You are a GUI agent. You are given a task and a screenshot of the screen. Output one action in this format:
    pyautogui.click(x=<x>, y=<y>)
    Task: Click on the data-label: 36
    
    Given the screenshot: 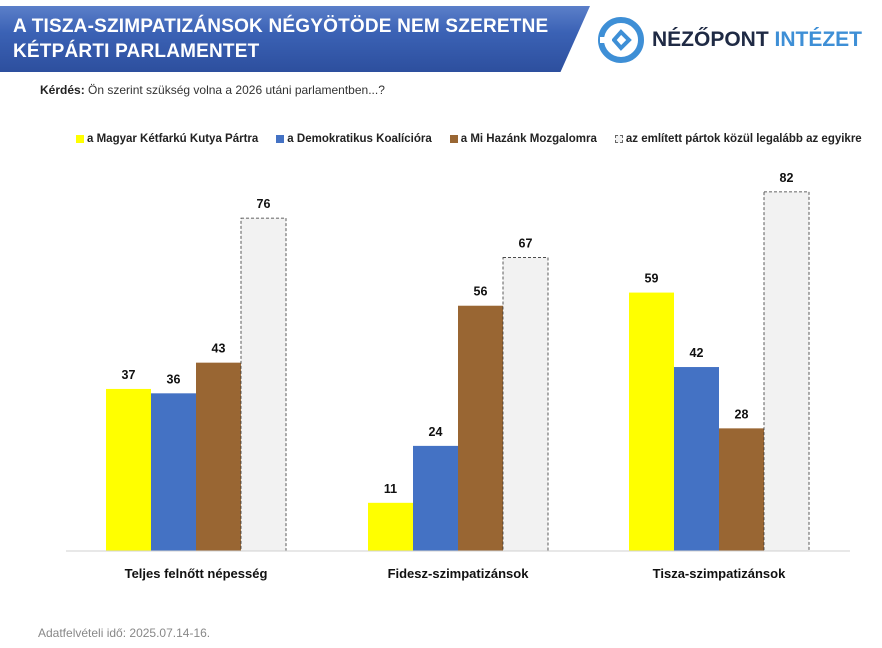 What is the action you would take?
    pyautogui.click(x=174, y=379)
    